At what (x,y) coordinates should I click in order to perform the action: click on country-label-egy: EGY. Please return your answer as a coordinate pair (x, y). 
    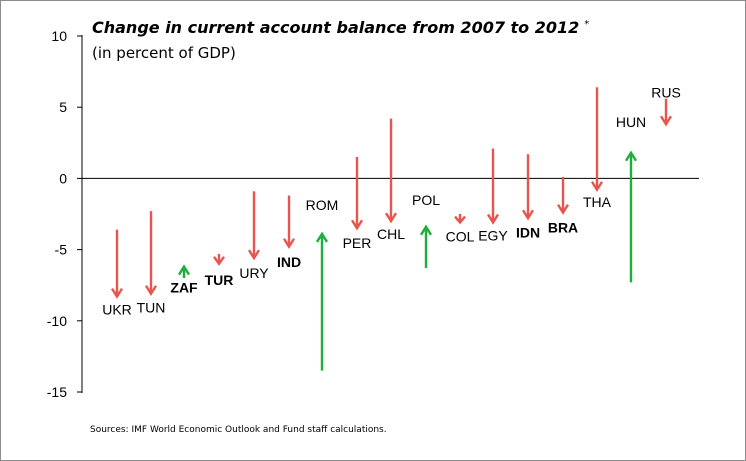
    Looking at the image, I should click on (493, 236).